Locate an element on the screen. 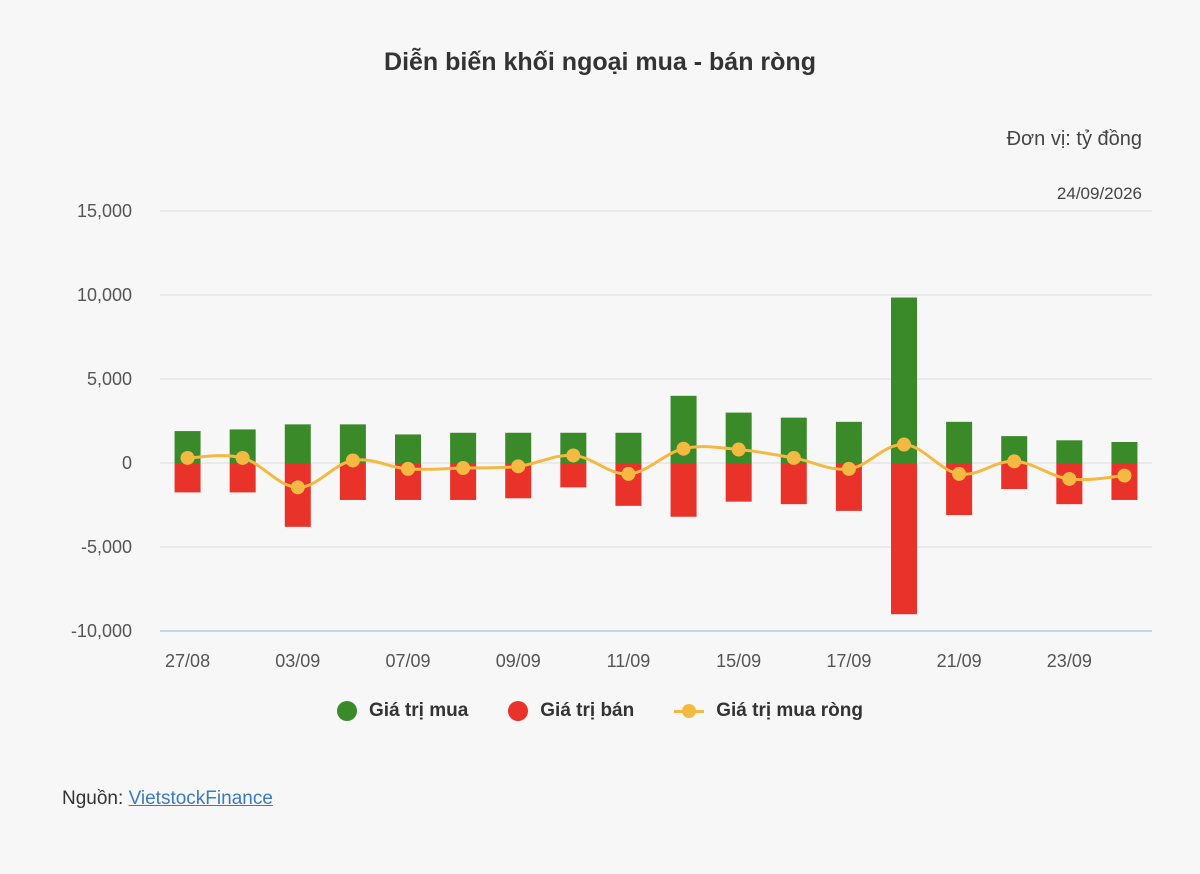 This screenshot has width=1200, height=874. y-tick-label: -5,000 is located at coordinates (106, 547).